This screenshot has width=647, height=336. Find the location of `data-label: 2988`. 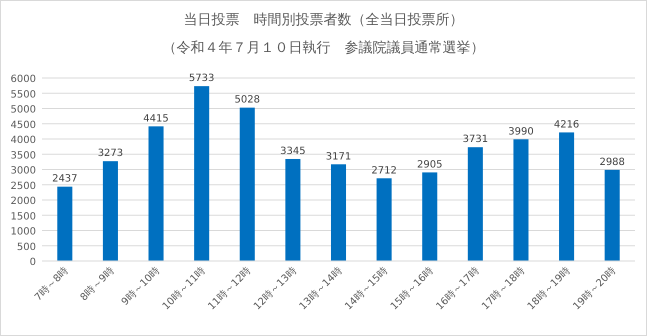

data-label: 2988 is located at coordinates (612, 162).